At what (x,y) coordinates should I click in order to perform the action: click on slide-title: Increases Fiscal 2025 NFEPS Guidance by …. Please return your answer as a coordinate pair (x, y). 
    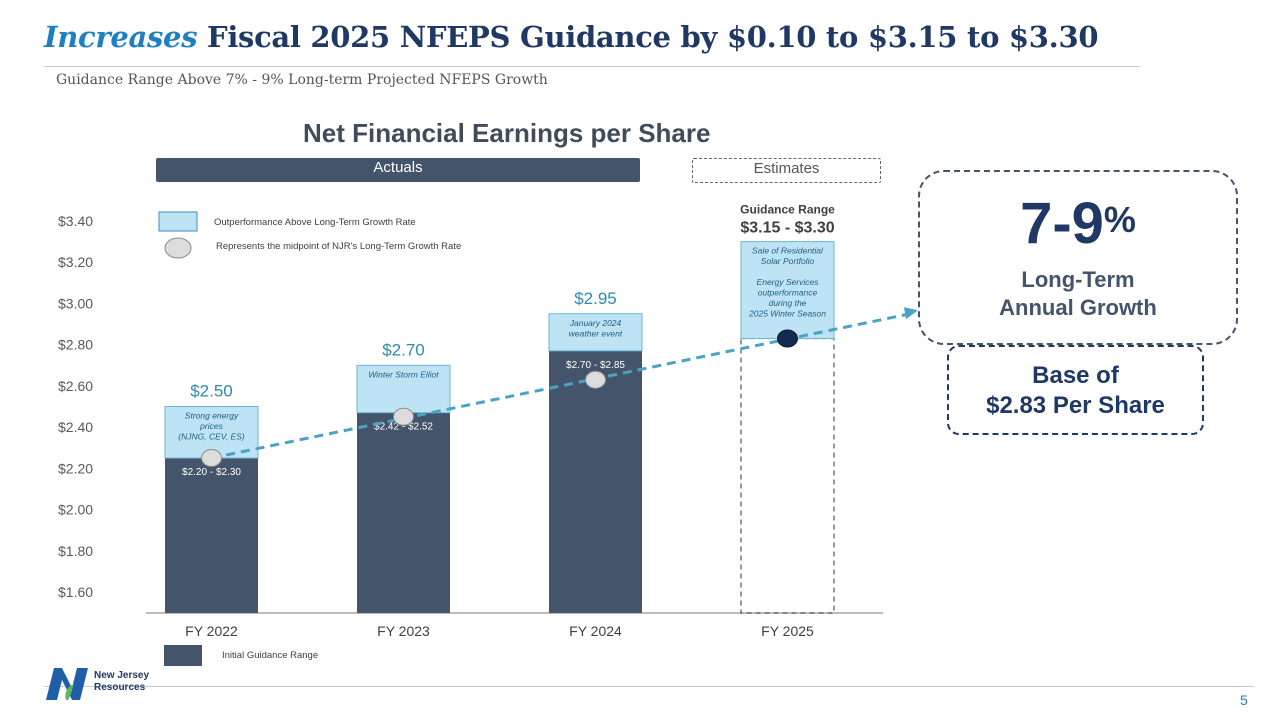
    Looking at the image, I should click on (571, 37).